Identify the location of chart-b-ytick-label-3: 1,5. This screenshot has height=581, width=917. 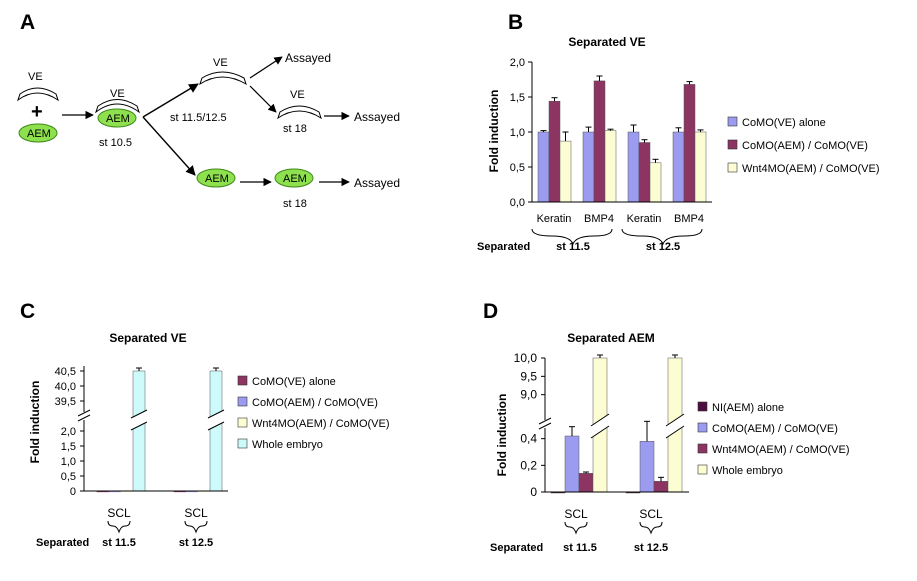
(517, 98).